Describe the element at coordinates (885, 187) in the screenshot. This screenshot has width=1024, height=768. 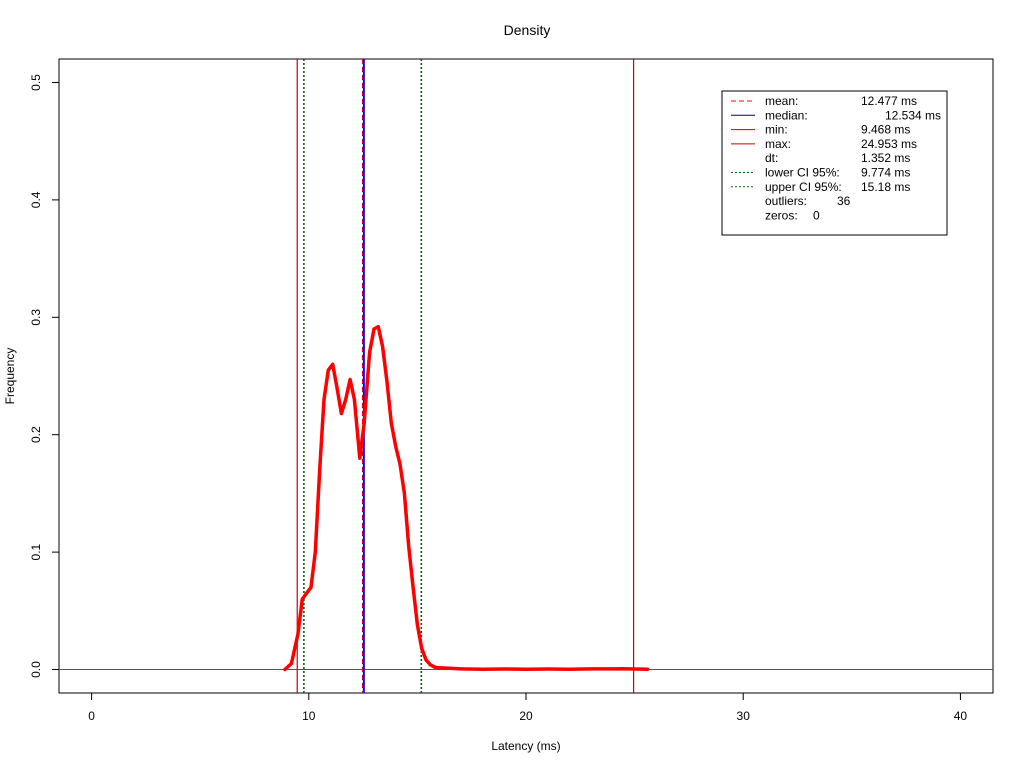
I see `legend-value: 15.18 ms` at that location.